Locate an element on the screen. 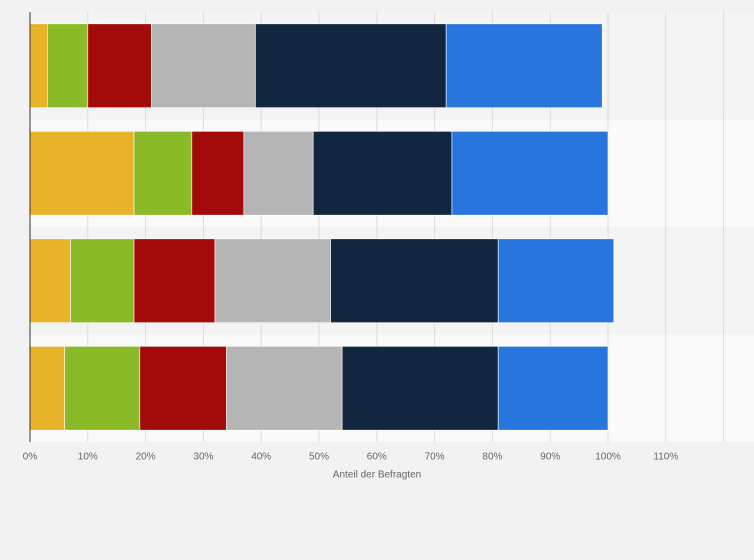 The height and width of the screenshot is (560, 754). x-tick-label: 70% is located at coordinates (435, 457).